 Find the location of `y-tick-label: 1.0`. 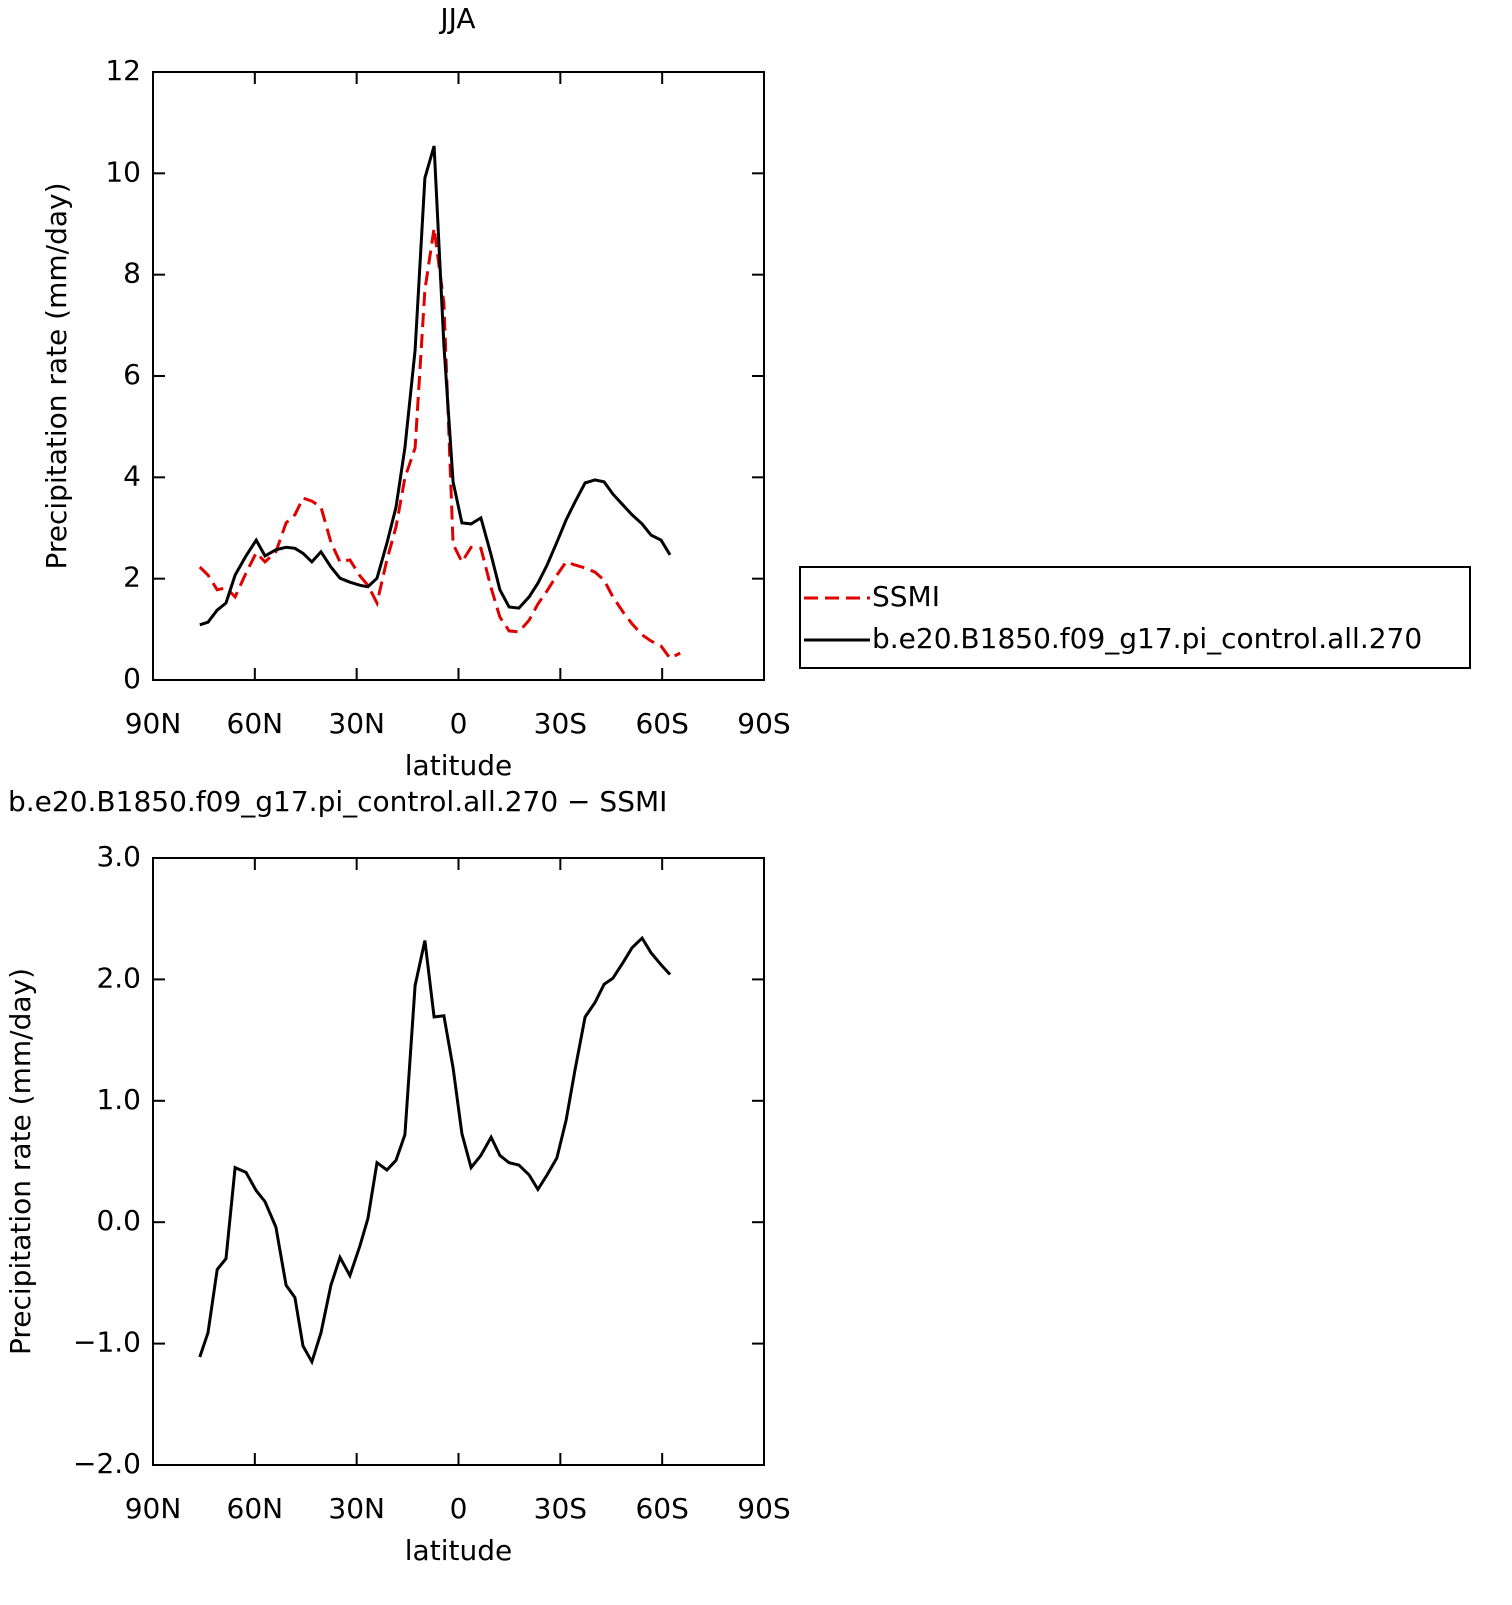

y-tick-label: 1.0 is located at coordinates (118, 1099).